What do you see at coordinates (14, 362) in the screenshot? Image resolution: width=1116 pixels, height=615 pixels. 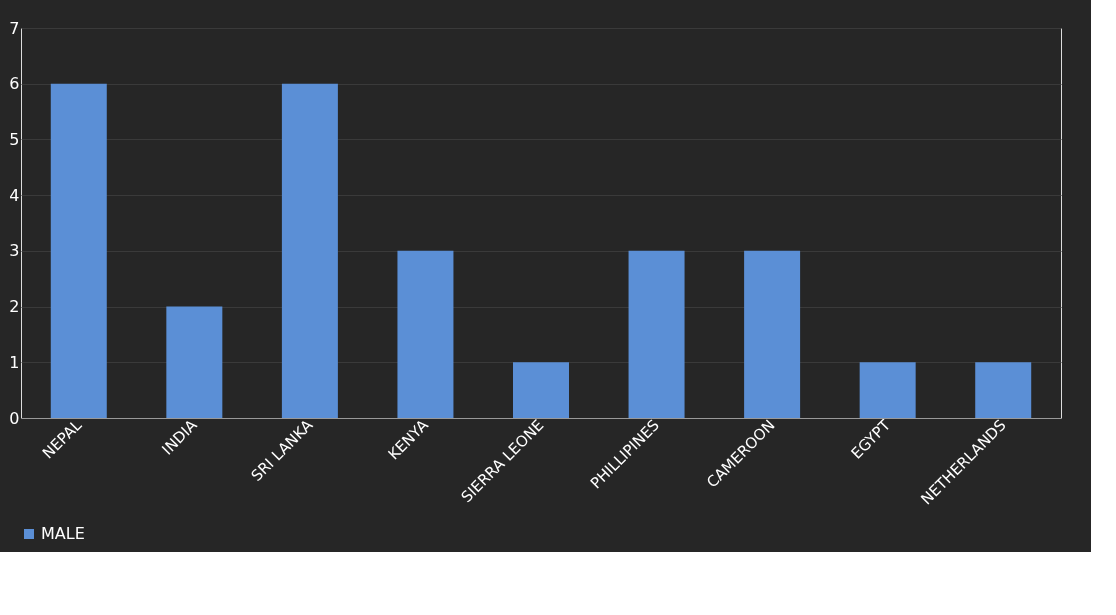 I see `y-tick-label: 1` at bounding box center [14, 362].